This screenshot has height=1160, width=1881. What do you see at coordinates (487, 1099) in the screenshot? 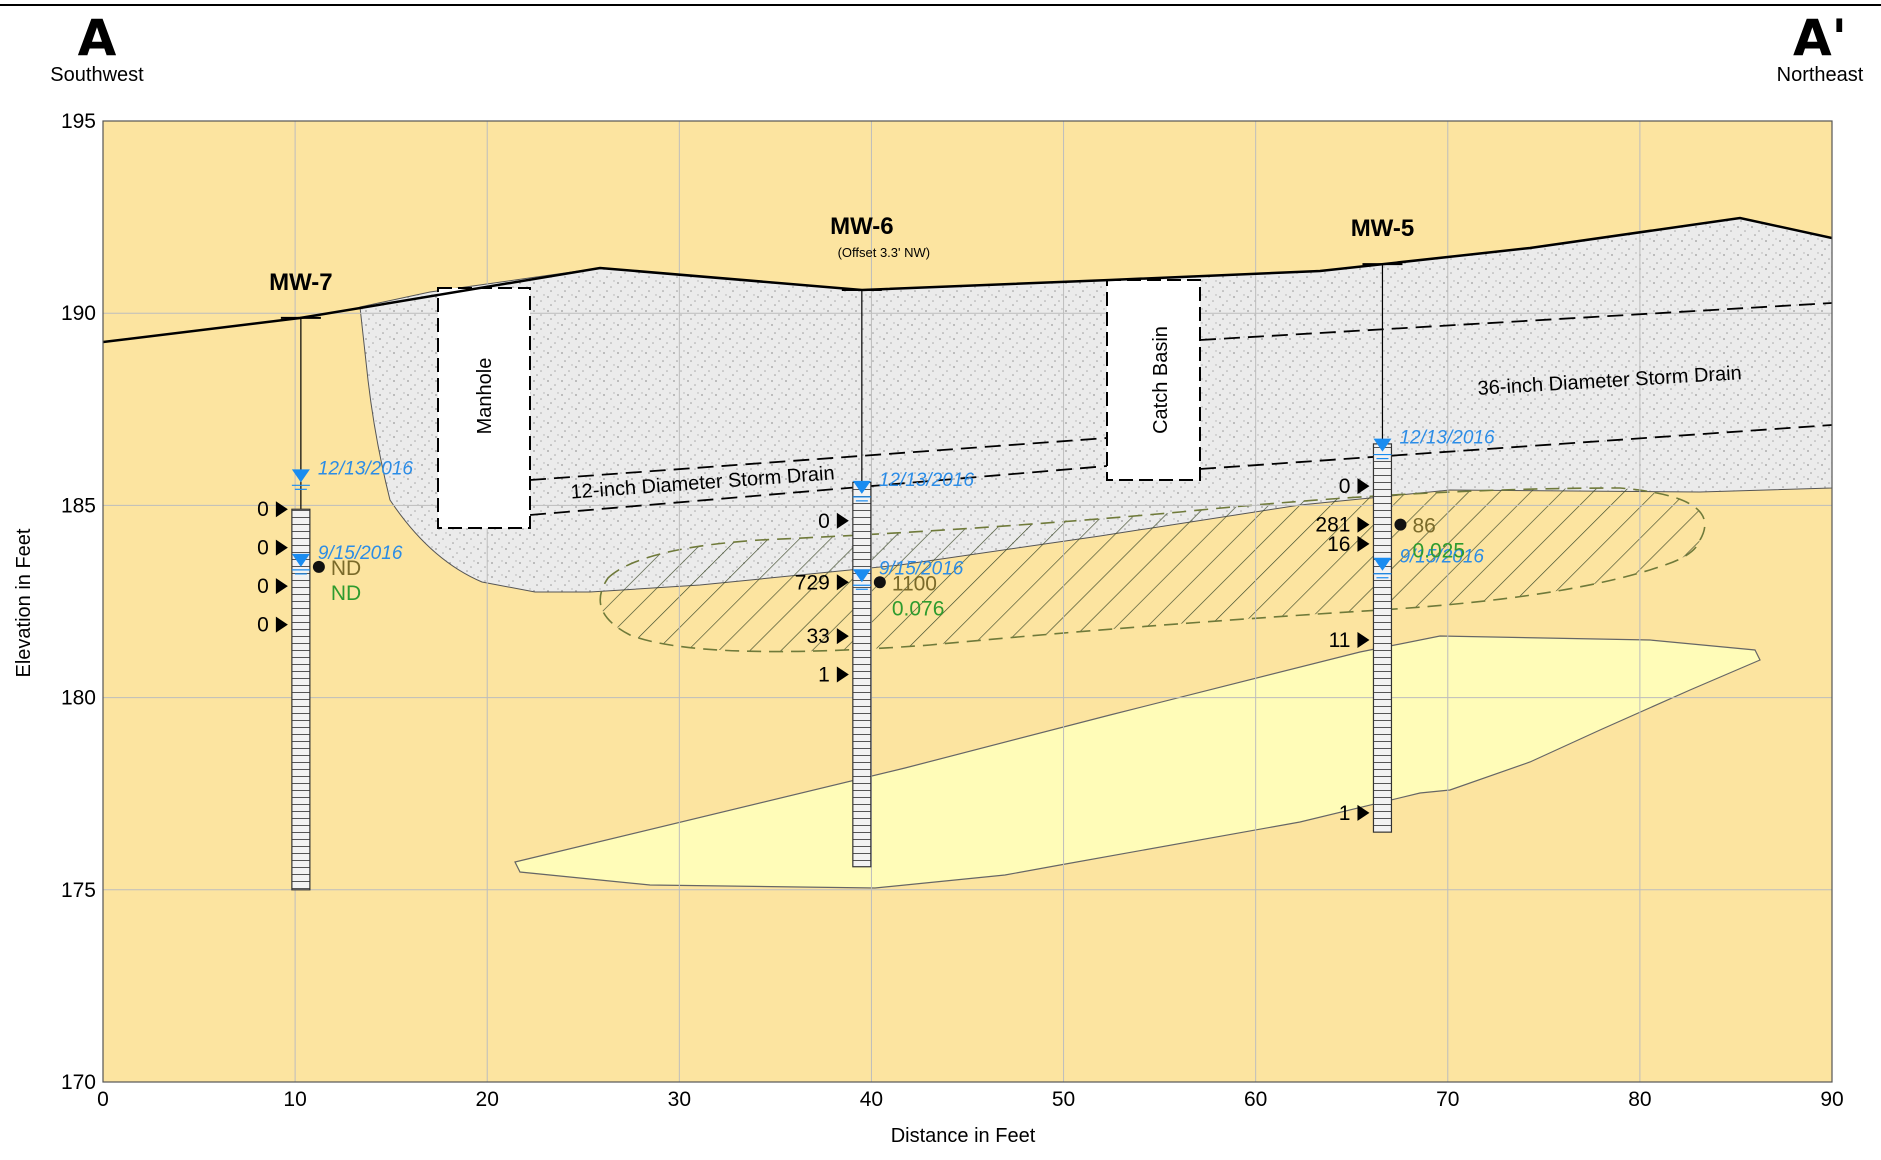
I see `x-tick-label: 20` at bounding box center [487, 1099].